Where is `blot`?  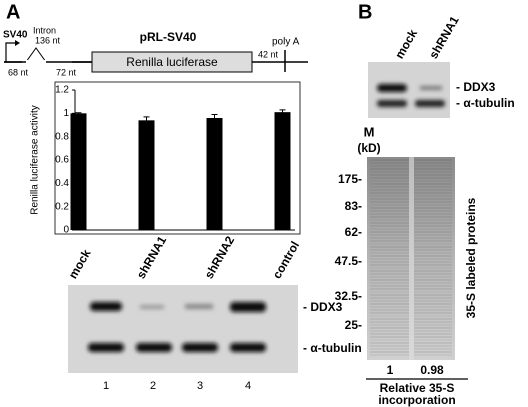
blot is located at coordinates (183, 329).